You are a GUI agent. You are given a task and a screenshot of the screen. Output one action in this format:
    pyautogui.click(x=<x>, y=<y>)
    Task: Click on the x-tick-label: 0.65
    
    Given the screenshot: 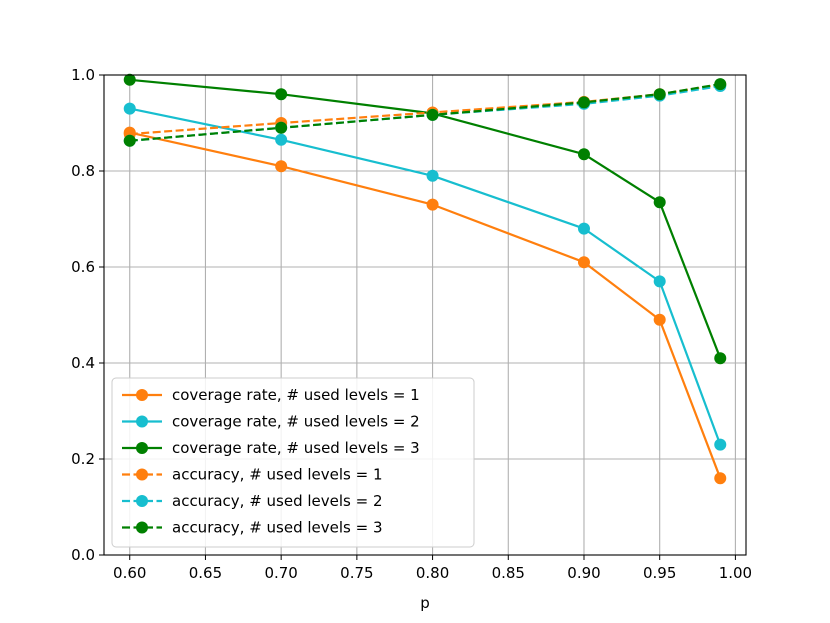 What is the action you would take?
    pyautogui.click(x=205, y=573)
    